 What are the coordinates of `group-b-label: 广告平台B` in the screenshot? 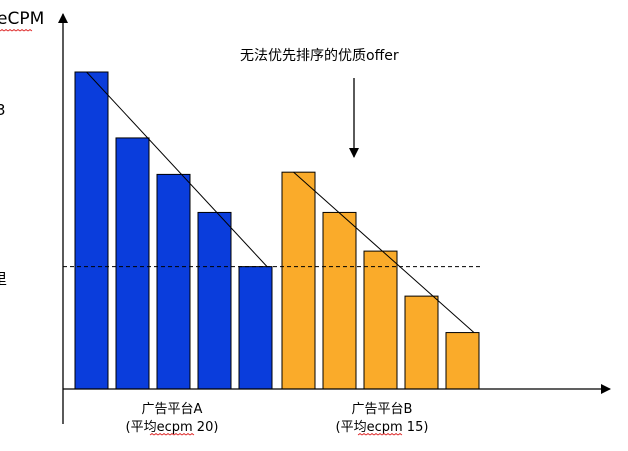 It's located at (382, 409).